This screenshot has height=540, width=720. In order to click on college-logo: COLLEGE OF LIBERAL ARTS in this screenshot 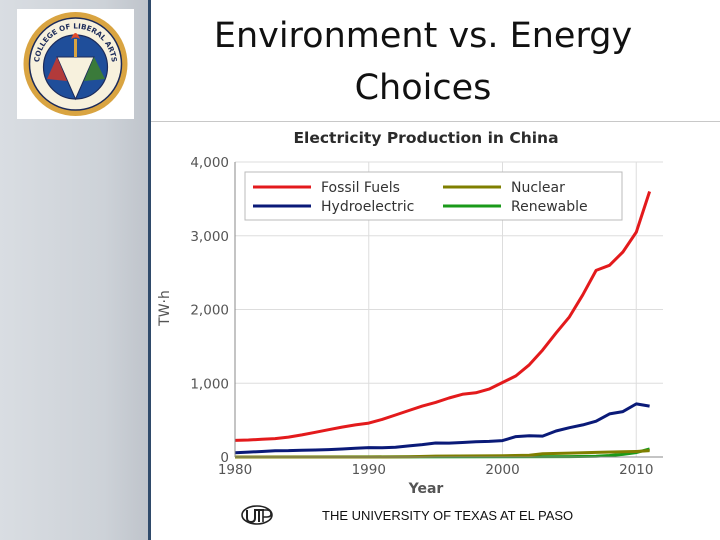, I will do `click(75, 64)`.